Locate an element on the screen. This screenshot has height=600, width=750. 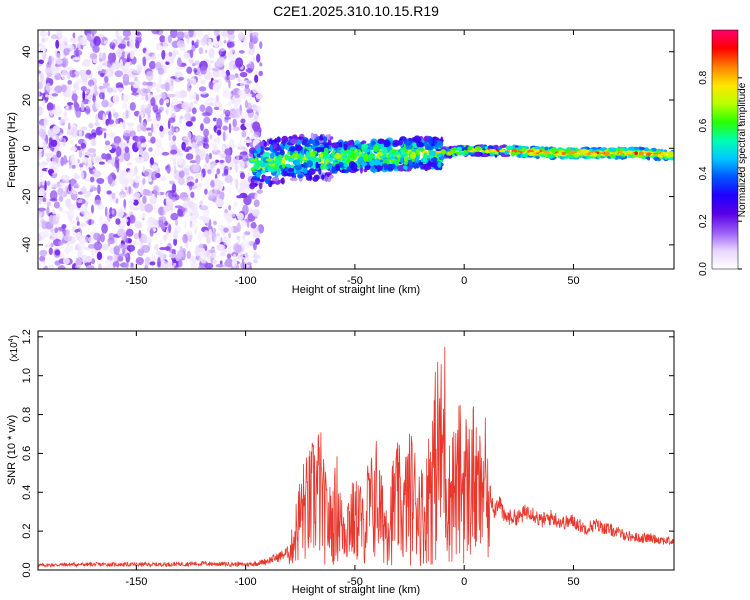
snr-y-tick-label: 0.8 is located at coordinates (27, 414).